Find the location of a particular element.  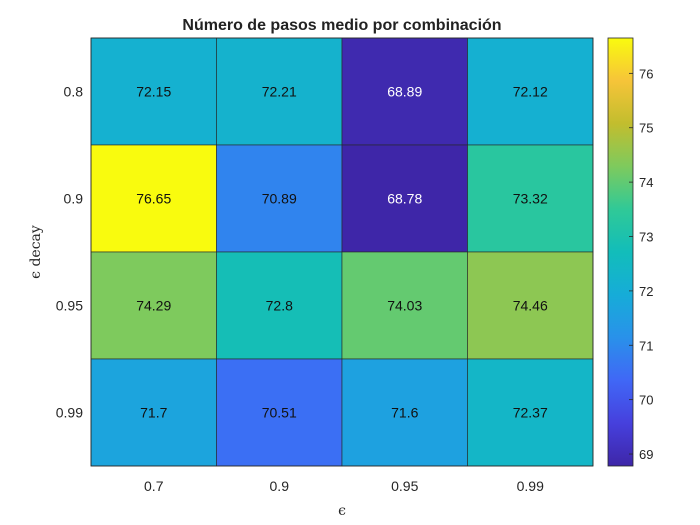

colorbar-tick-label: 75 is located at coordinates (646, 128).